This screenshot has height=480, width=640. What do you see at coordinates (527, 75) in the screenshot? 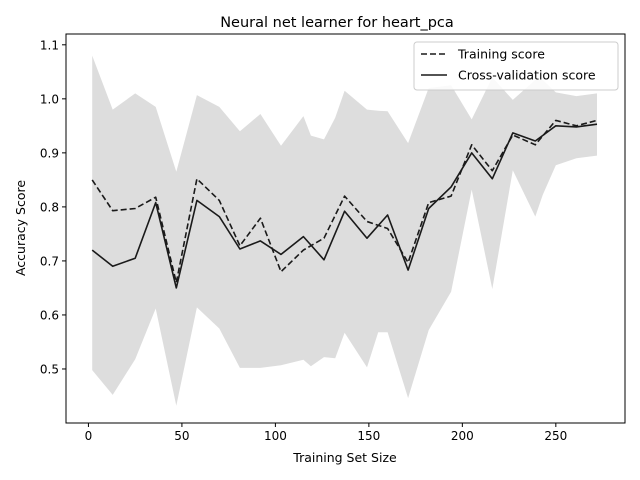
I see `legend-cv-label: Cross-validation score` at bounding box center [527, 75].